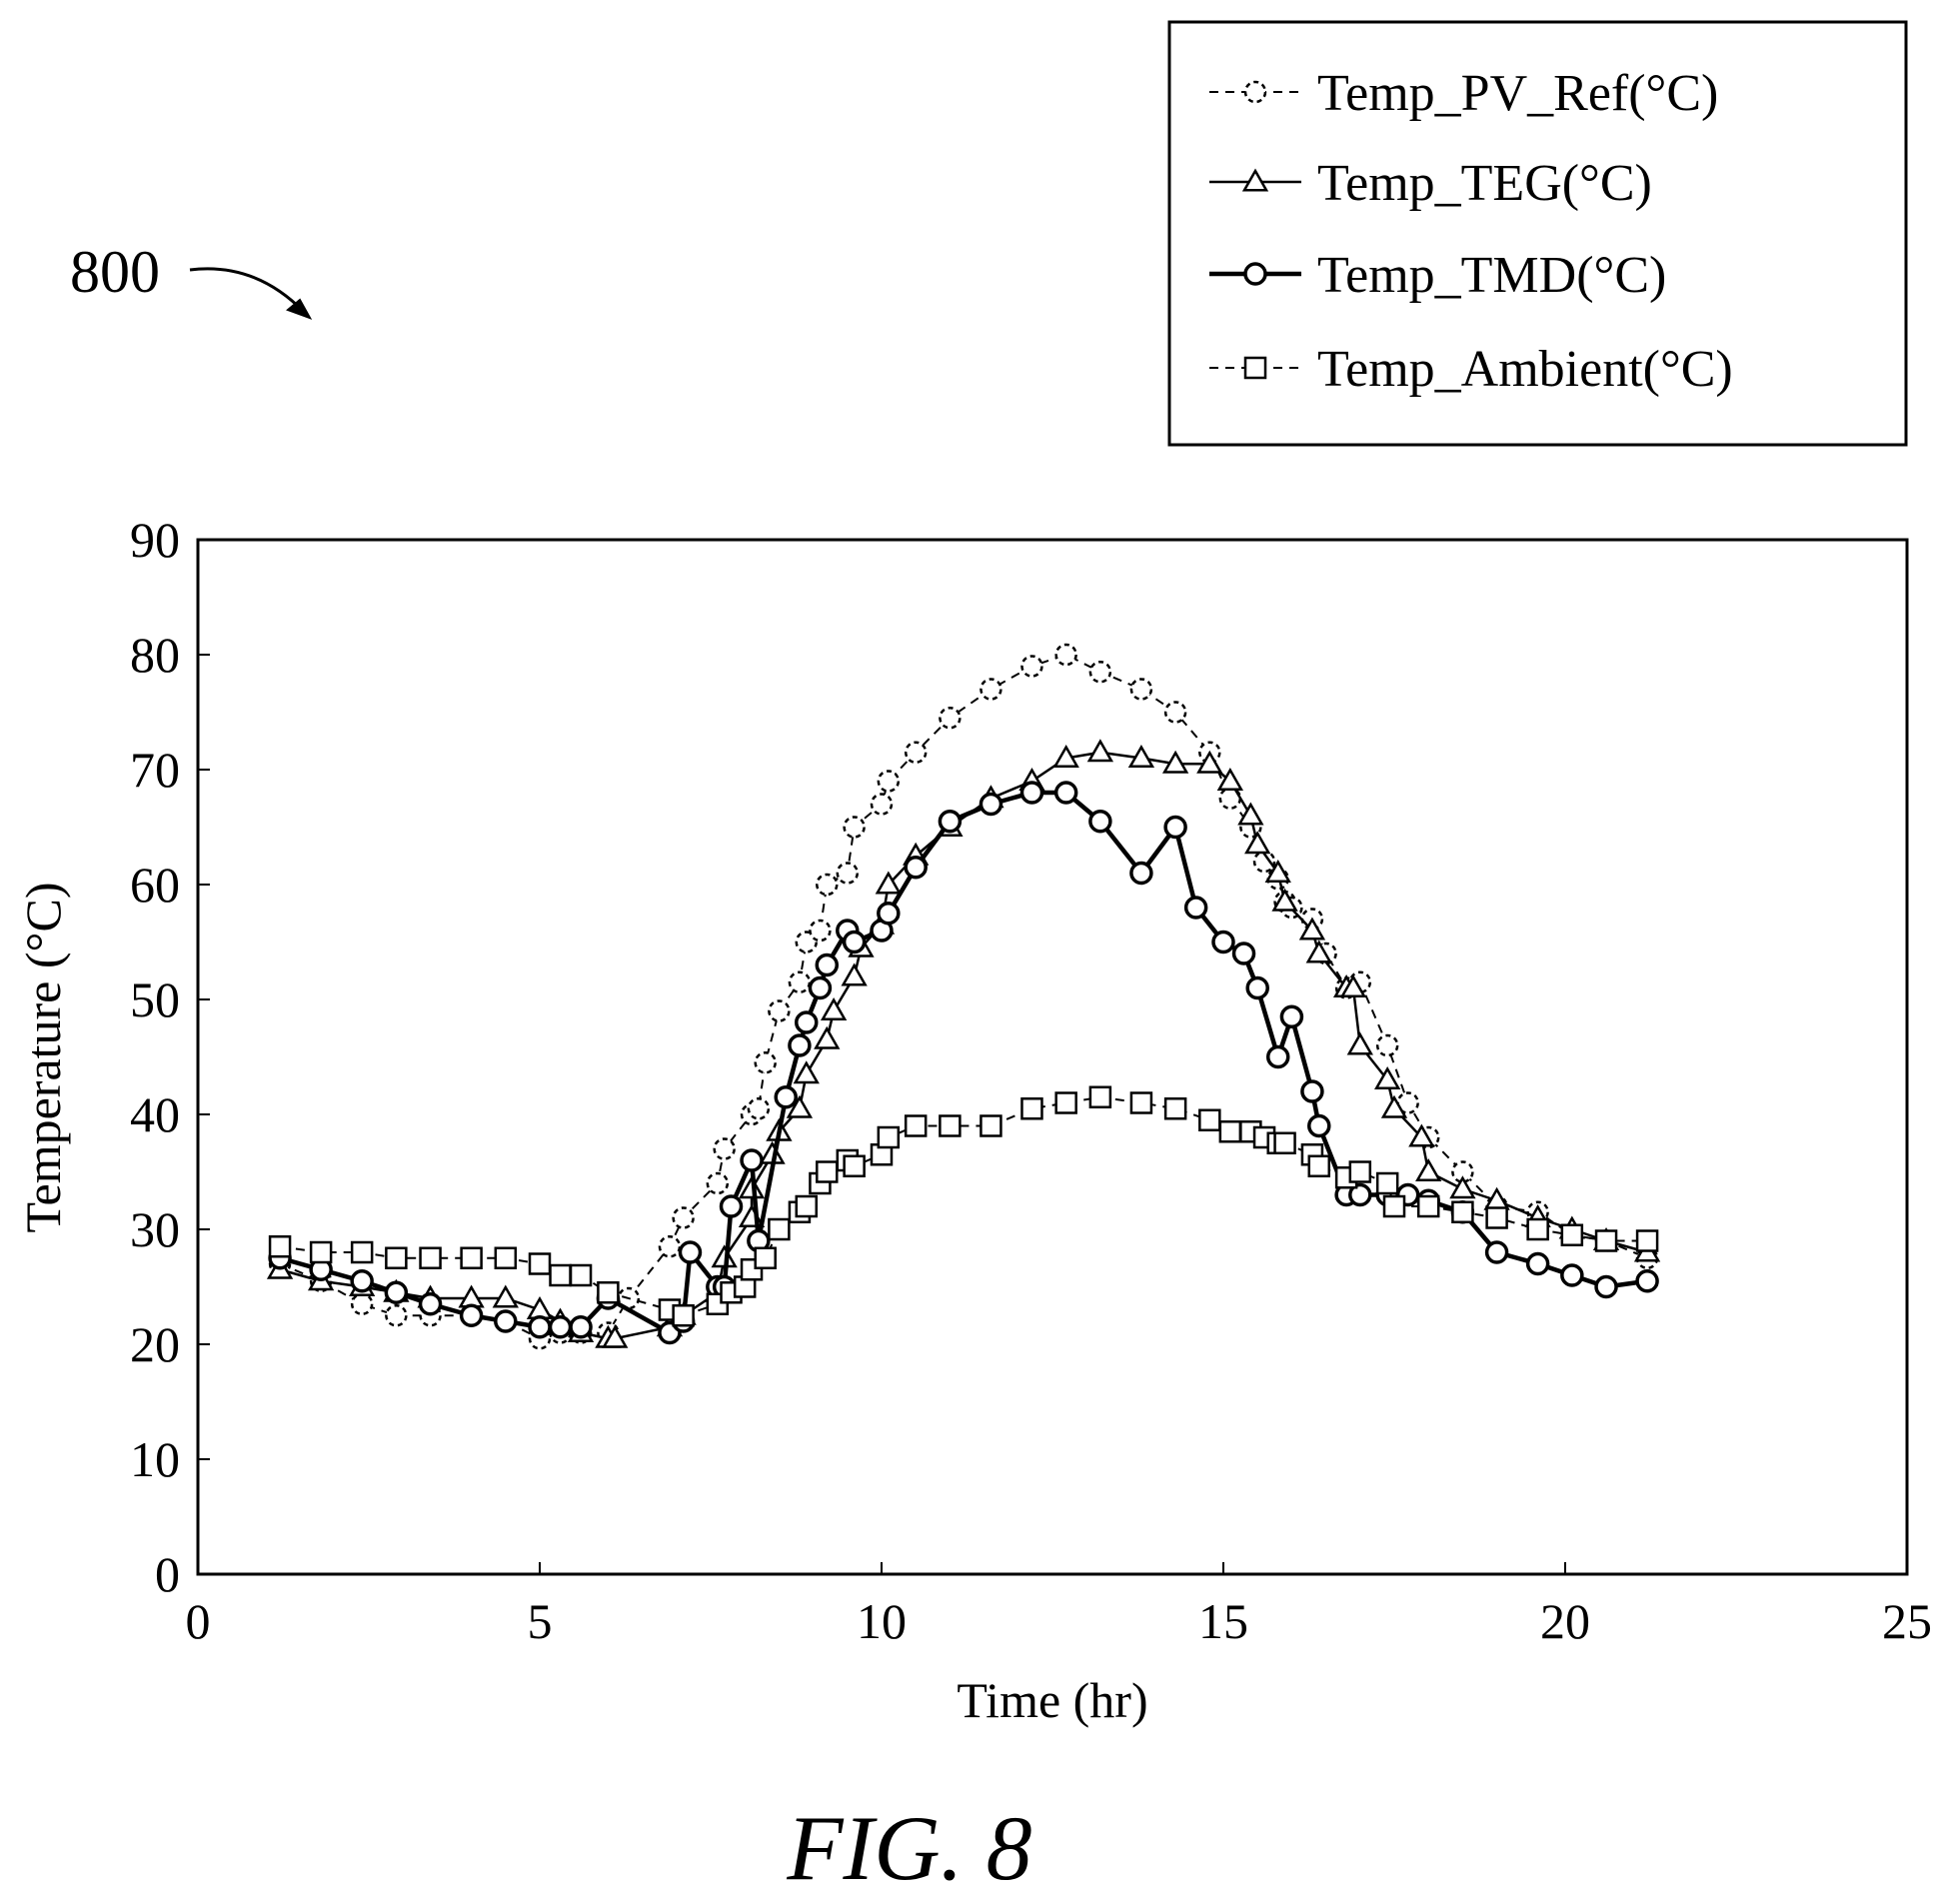  What do you see at coordinates (247, 290) in the screenshot?
I see `ref-arrow-curve` at bounding box center [247, 290].